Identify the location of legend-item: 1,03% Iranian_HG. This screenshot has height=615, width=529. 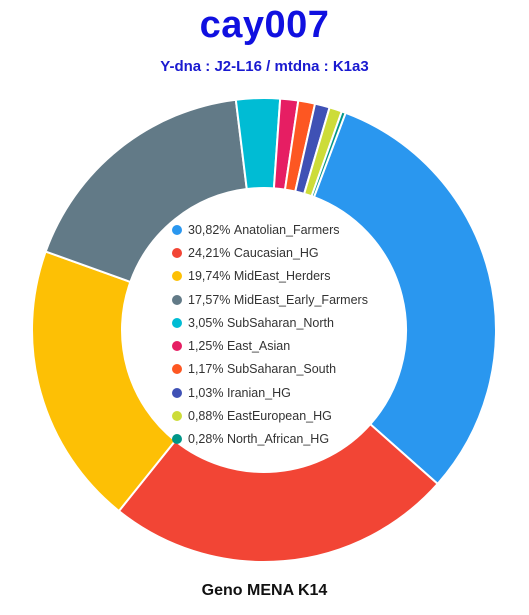
(292, 392).